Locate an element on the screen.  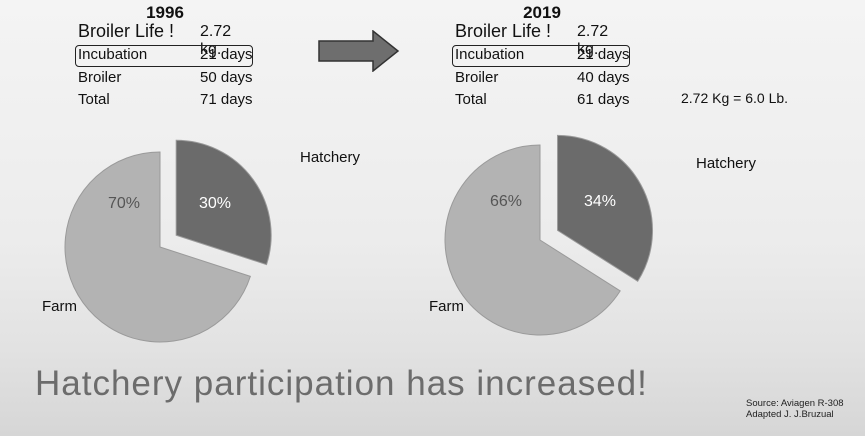
adapted-line: Adapted J. J.Bruzual is located at coordinates (790, 414).